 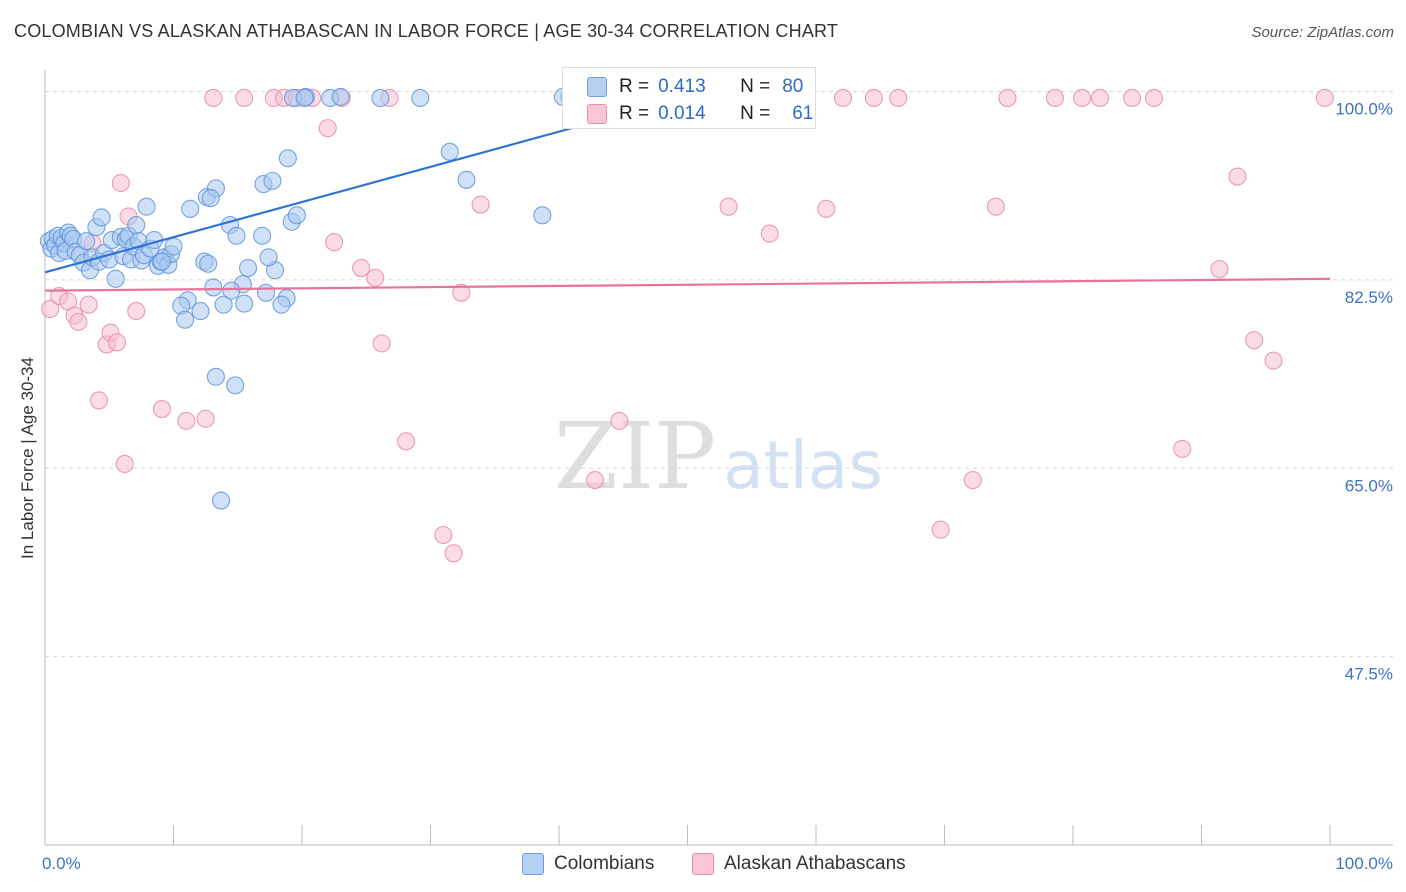 What do you see at coordinates (682, 113) in the screenshot?
I see `legend-r-value: 0.014` at bounding box center [682, 113].